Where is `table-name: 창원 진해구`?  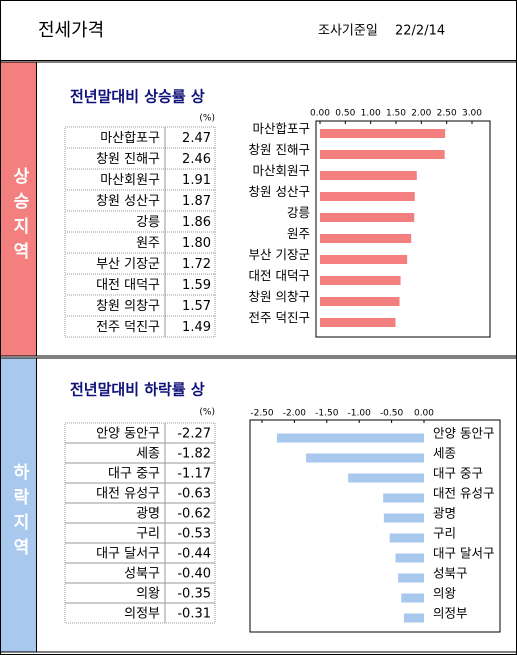
table-name: 창원 진해구 is located at coordinates (128, 159).